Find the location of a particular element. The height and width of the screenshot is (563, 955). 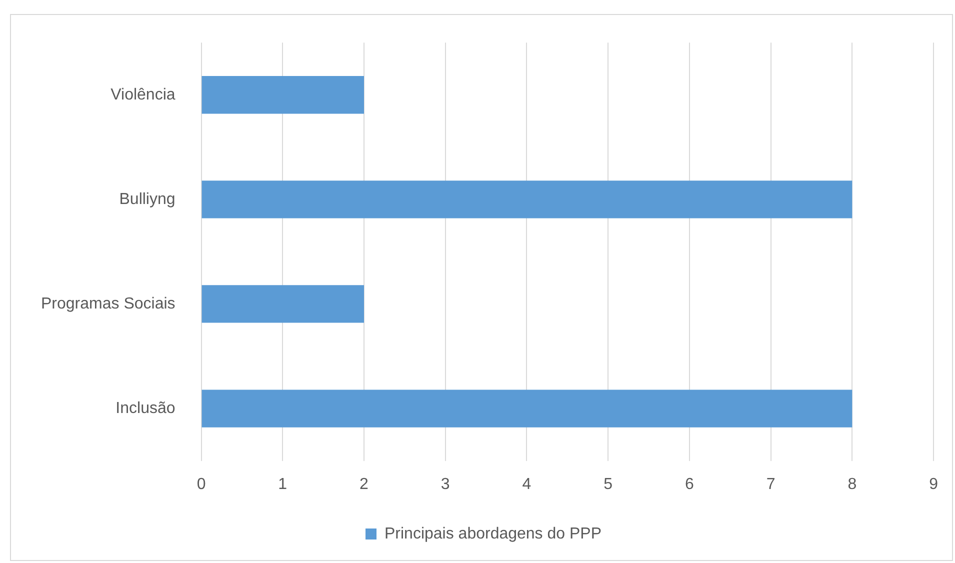

x-tick-label: 7 is located at coordinates (771, 484).